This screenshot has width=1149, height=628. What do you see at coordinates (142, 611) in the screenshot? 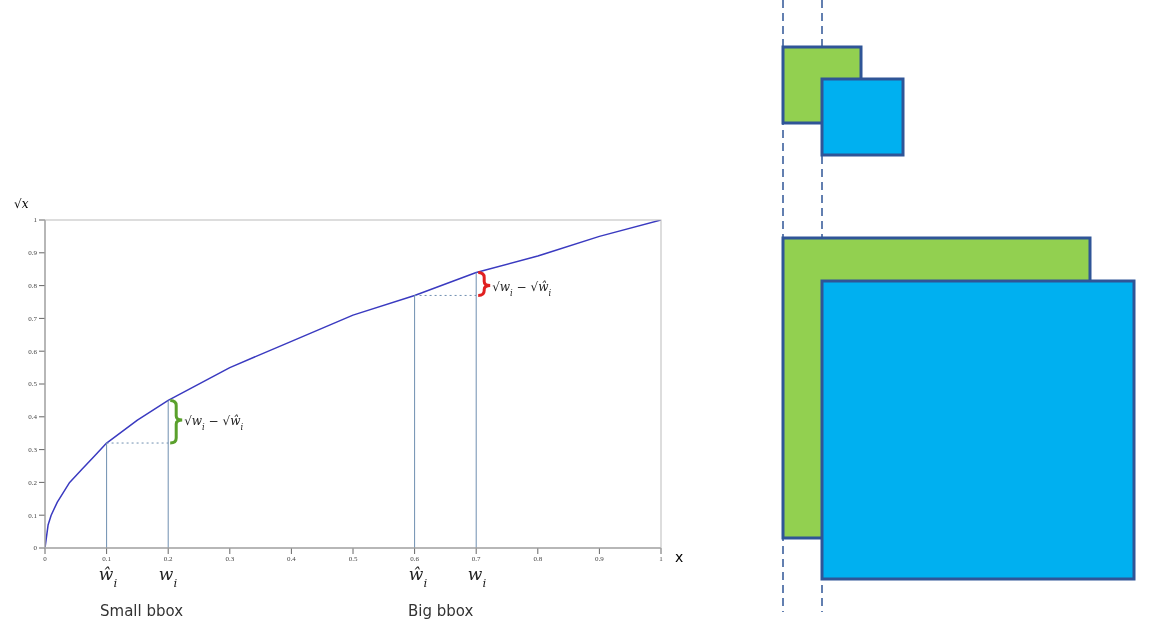
I see `text: Small bbox` at bounding box center [142, 611].